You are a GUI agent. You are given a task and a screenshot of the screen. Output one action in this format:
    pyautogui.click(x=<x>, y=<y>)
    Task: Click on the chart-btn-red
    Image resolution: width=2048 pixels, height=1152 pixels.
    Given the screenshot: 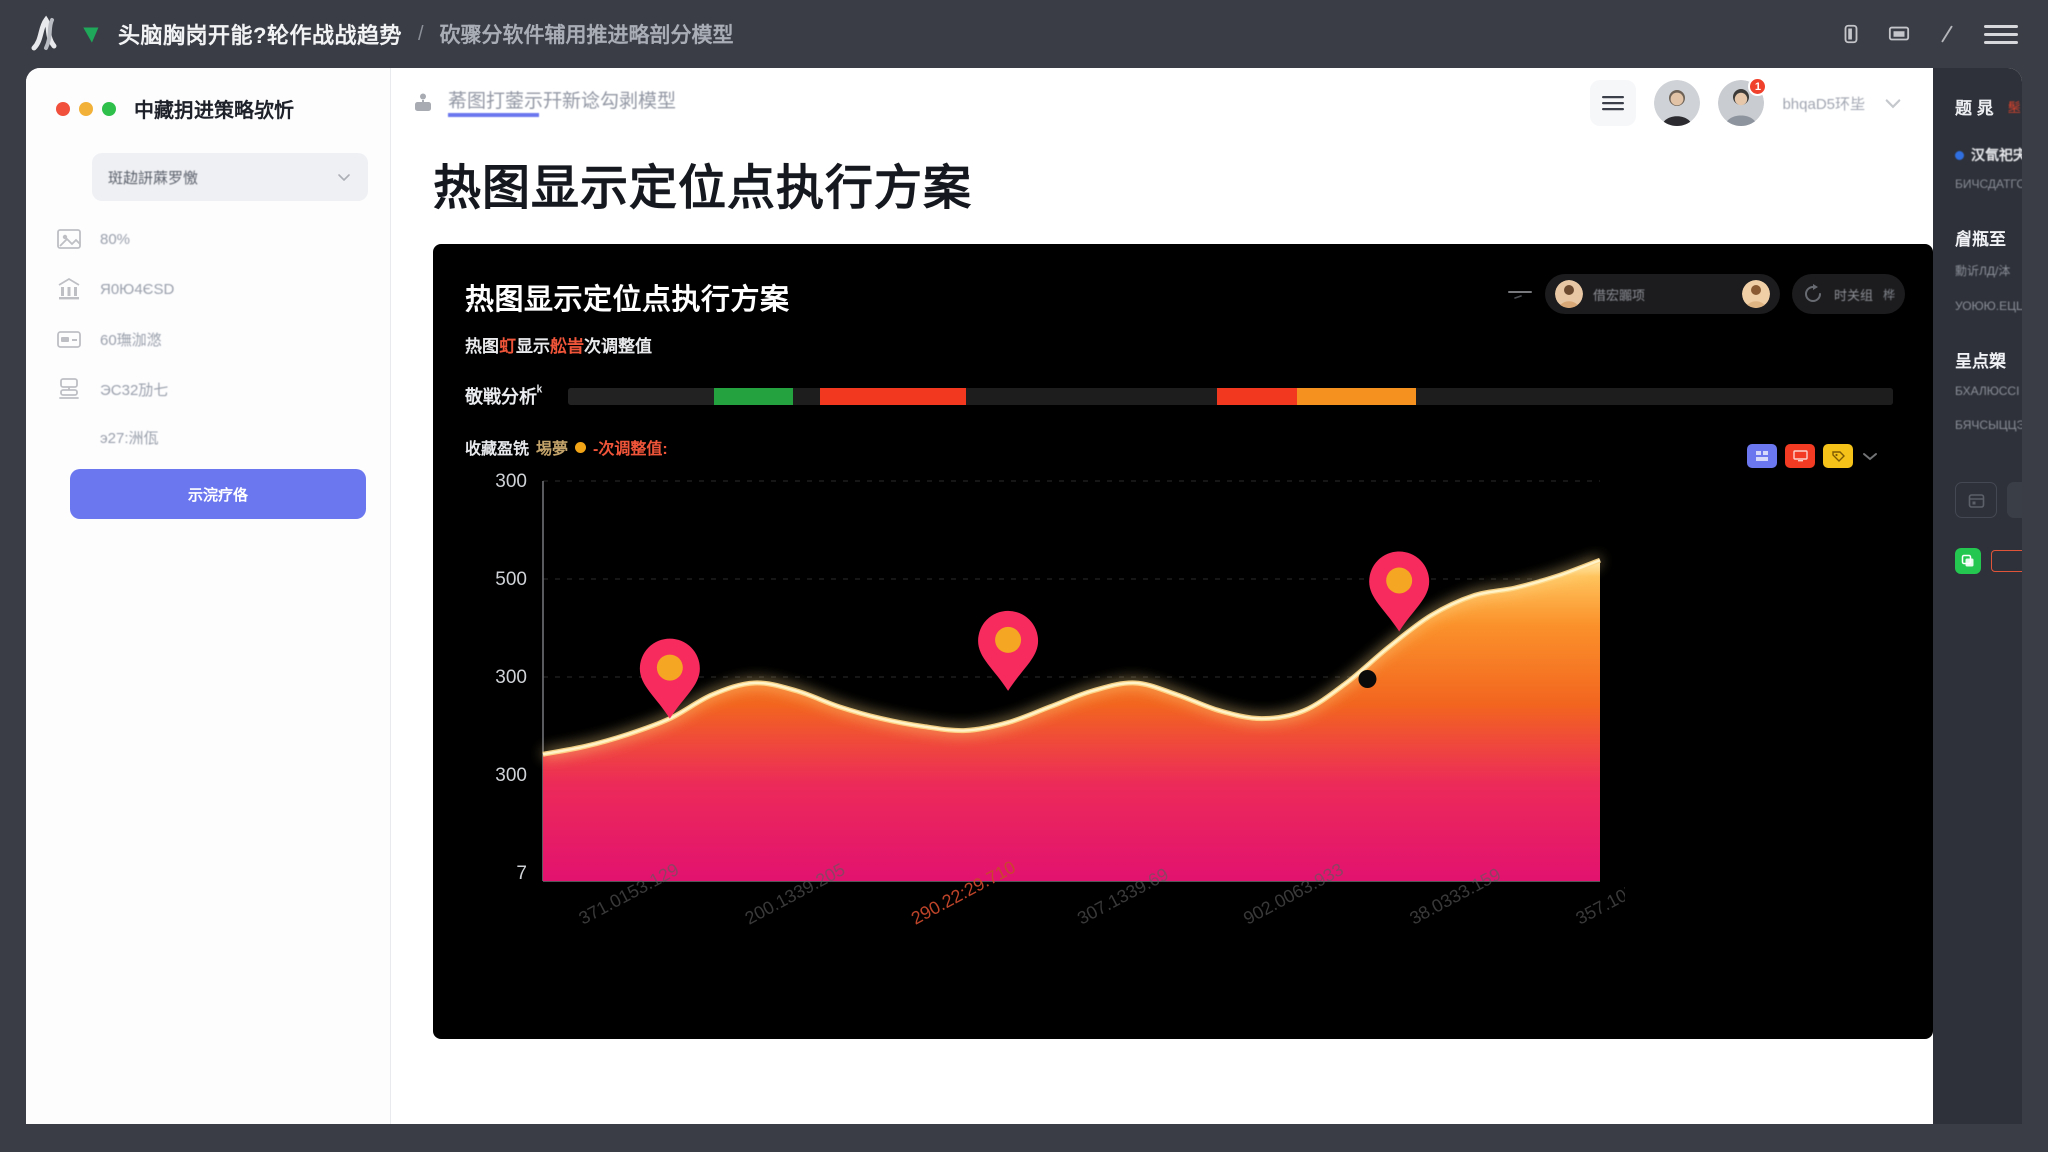 What is the action you would take?
    pyautogui.click(x=1800, y=456)
    